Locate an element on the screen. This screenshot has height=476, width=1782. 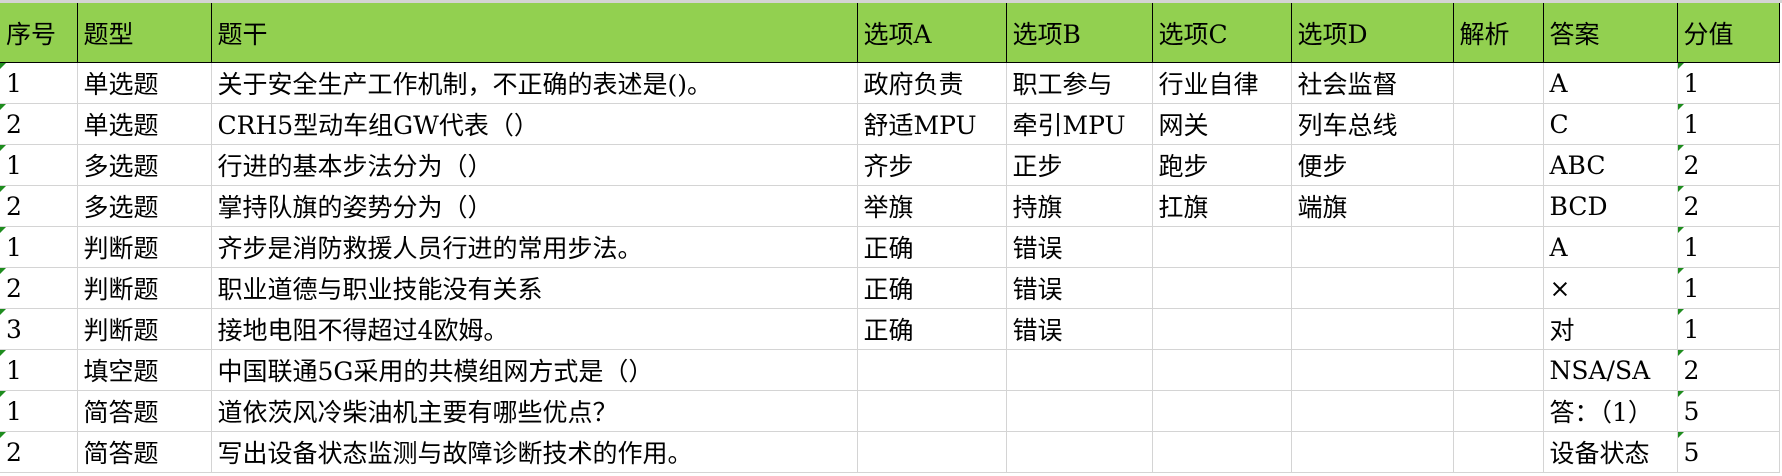
cell-option-c: 跑步 is located at coordinates (1221, 165).